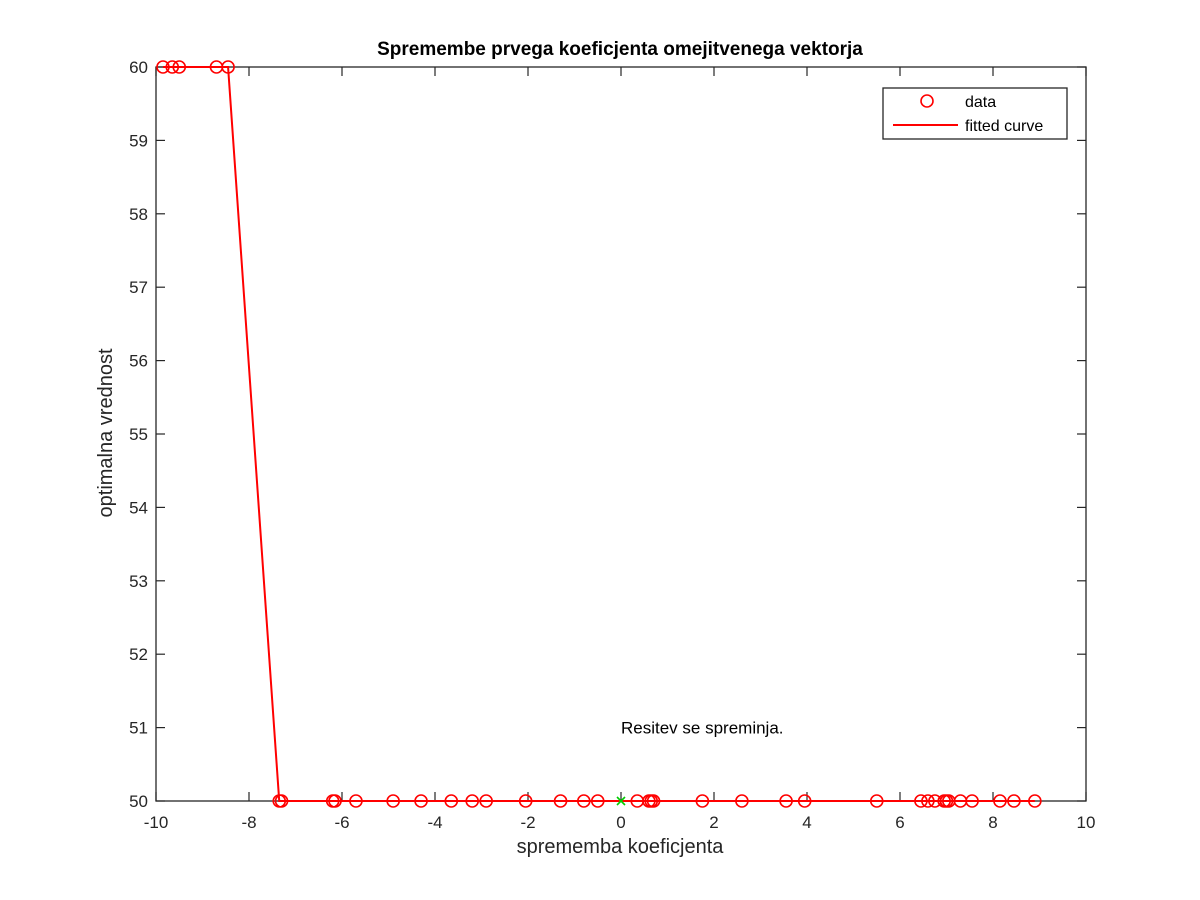  What do you see at coordinates (341, 822) in the screenshot?
I see `x-tick-label: -6` at bounding box center [341, 822].